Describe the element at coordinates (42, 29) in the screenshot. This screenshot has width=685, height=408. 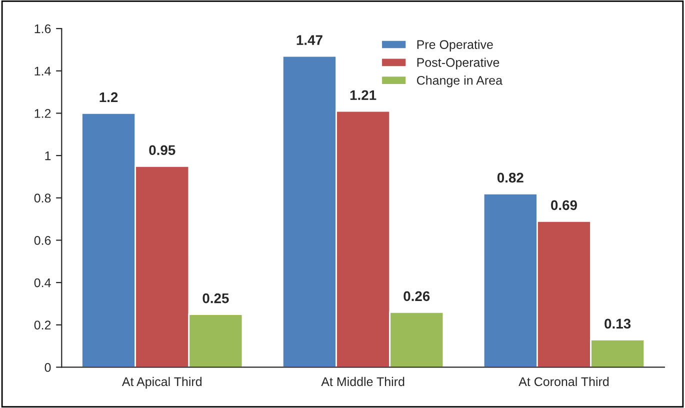
I see `y-tick-label: 1.6` at that location.